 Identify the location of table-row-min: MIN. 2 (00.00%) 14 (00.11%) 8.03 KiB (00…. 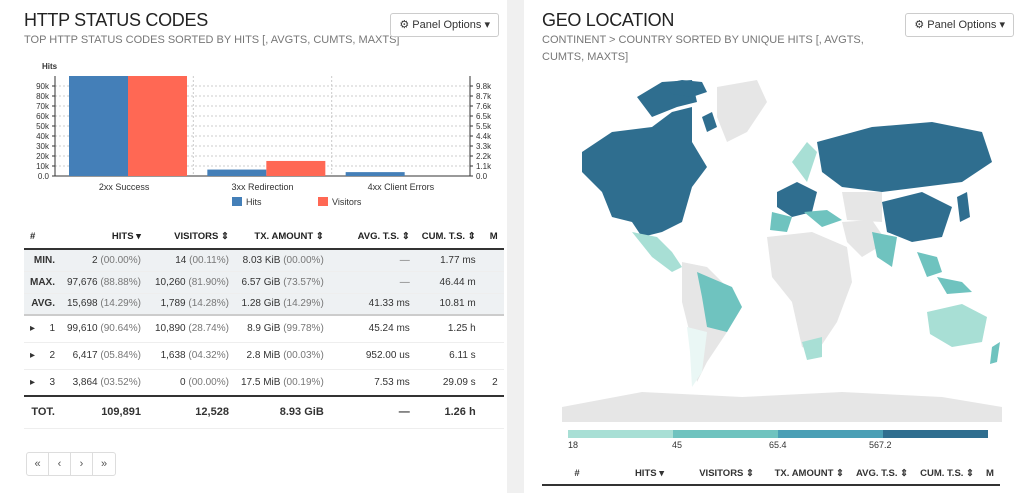
(264, 260).